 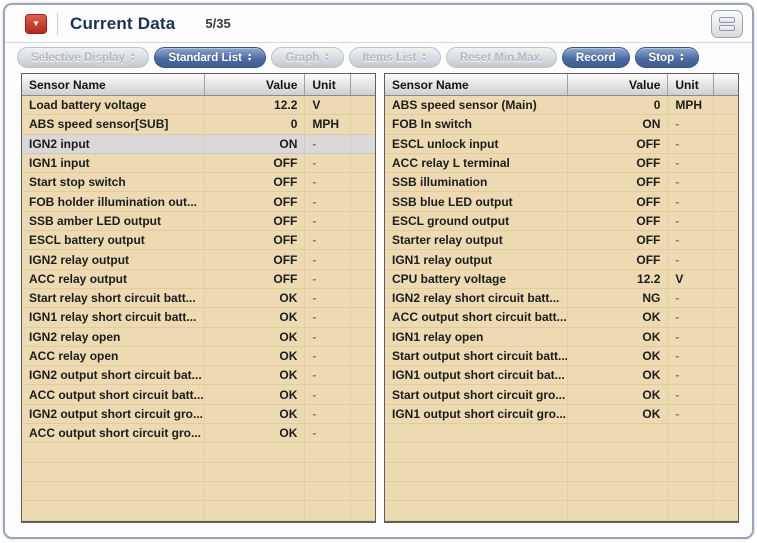 What do you see at coordinates (95, 220) in the screenshot?
I see `cell-name: SSB amber LED output` at bounding box center [95, 220].